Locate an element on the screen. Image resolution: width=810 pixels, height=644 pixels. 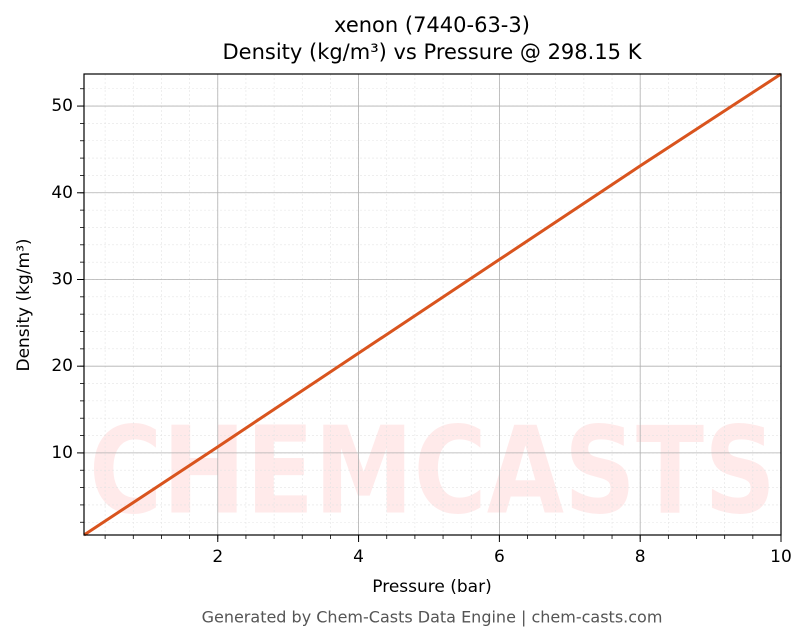
chart-title: xenon (7440-63-3) is located at coordinates (432, 25).